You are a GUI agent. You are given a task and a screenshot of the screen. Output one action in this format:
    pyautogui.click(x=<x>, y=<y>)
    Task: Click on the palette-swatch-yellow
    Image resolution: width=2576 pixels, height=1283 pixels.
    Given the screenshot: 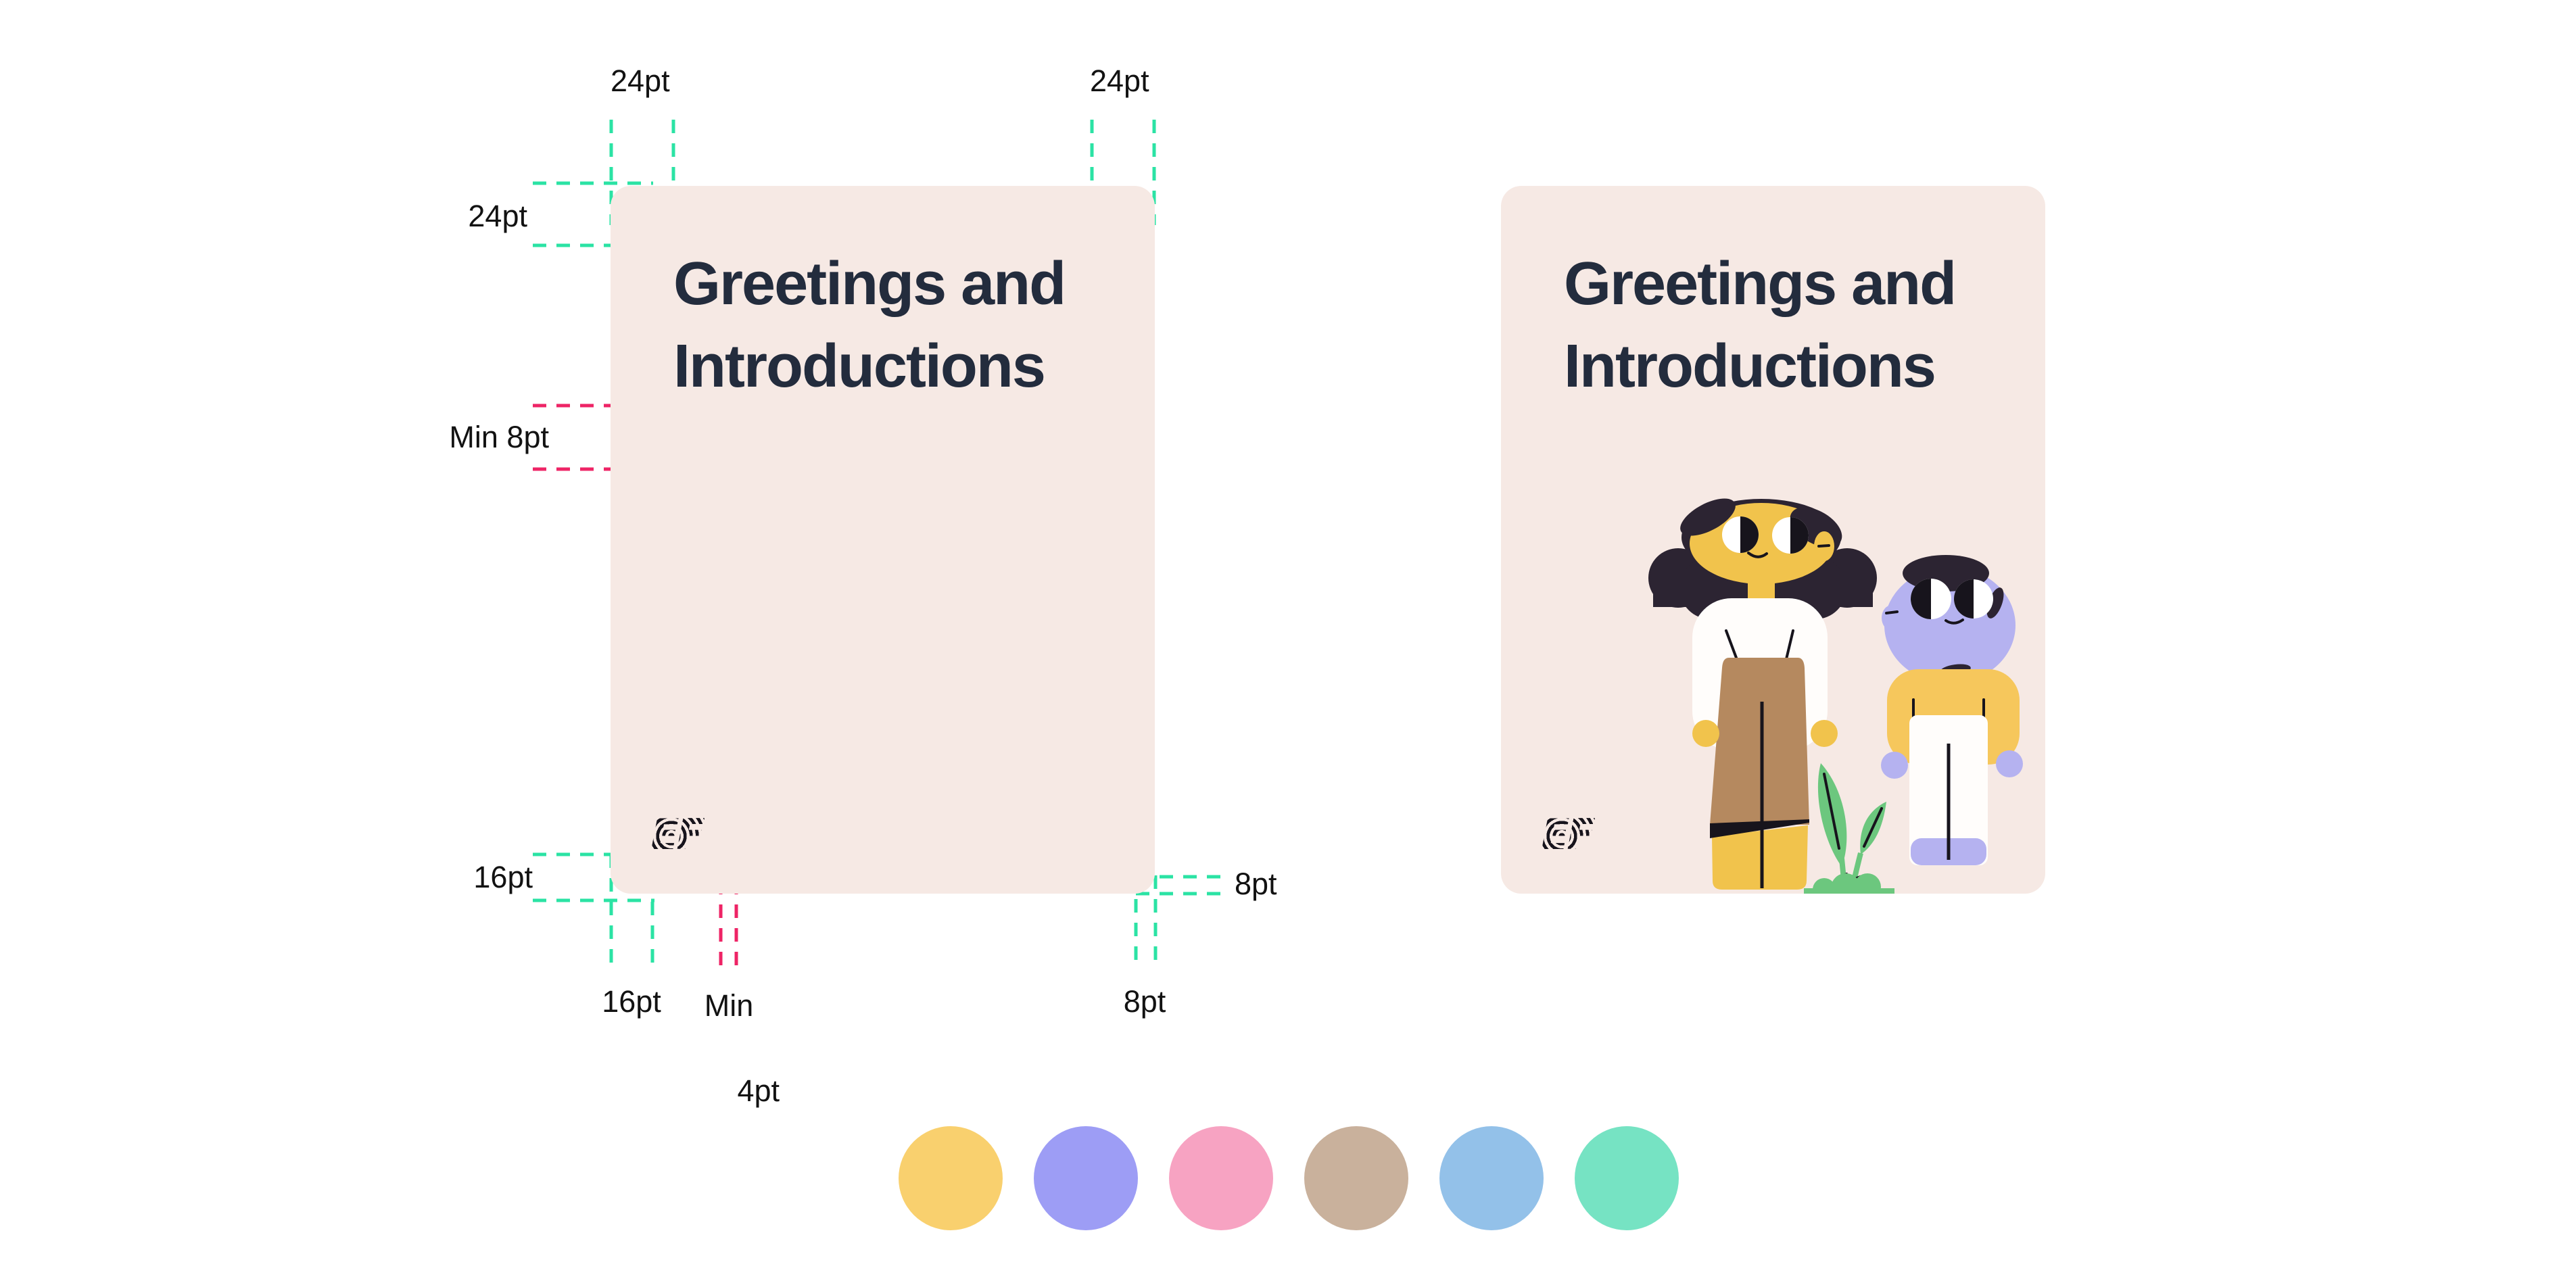 What is the action you would take?
    pyautogui.click(x=951, y=1178)
    